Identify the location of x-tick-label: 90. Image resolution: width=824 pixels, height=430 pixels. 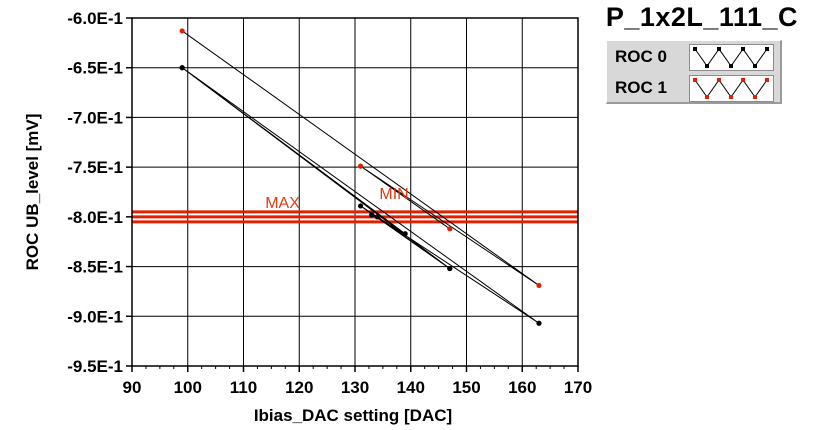
(132, 387).